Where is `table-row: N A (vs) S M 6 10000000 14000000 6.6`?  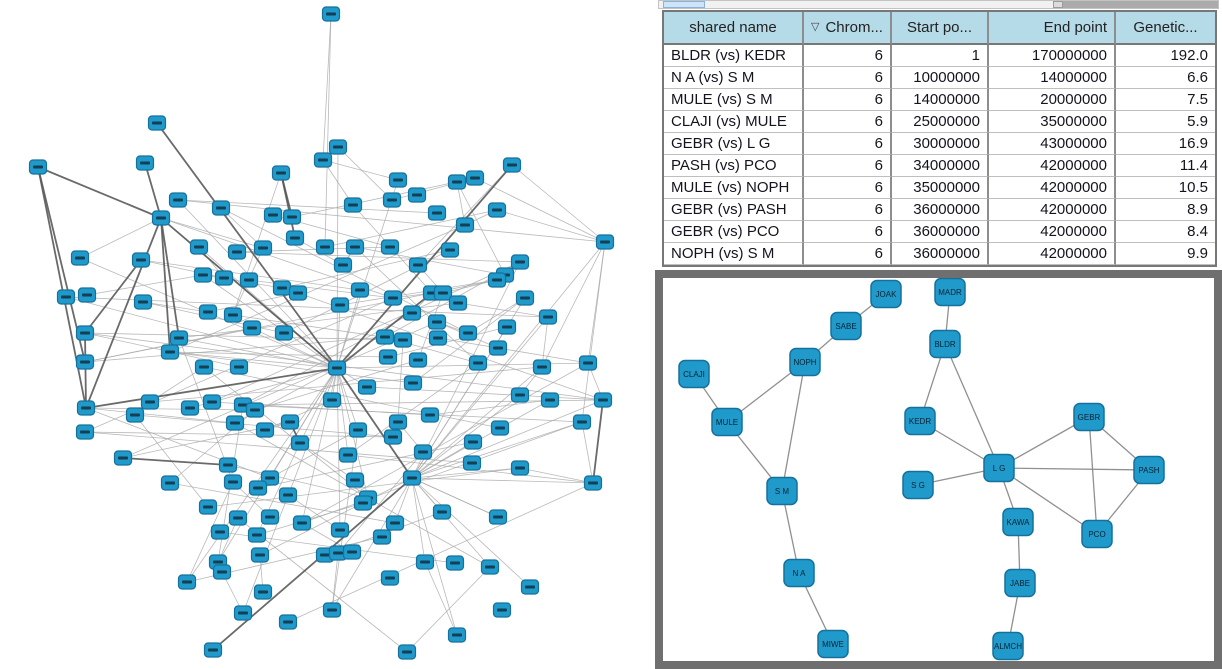
table-row: N A (vs) S M 6 10000000 14000000 6.6 is located at coordinates (939, 78).